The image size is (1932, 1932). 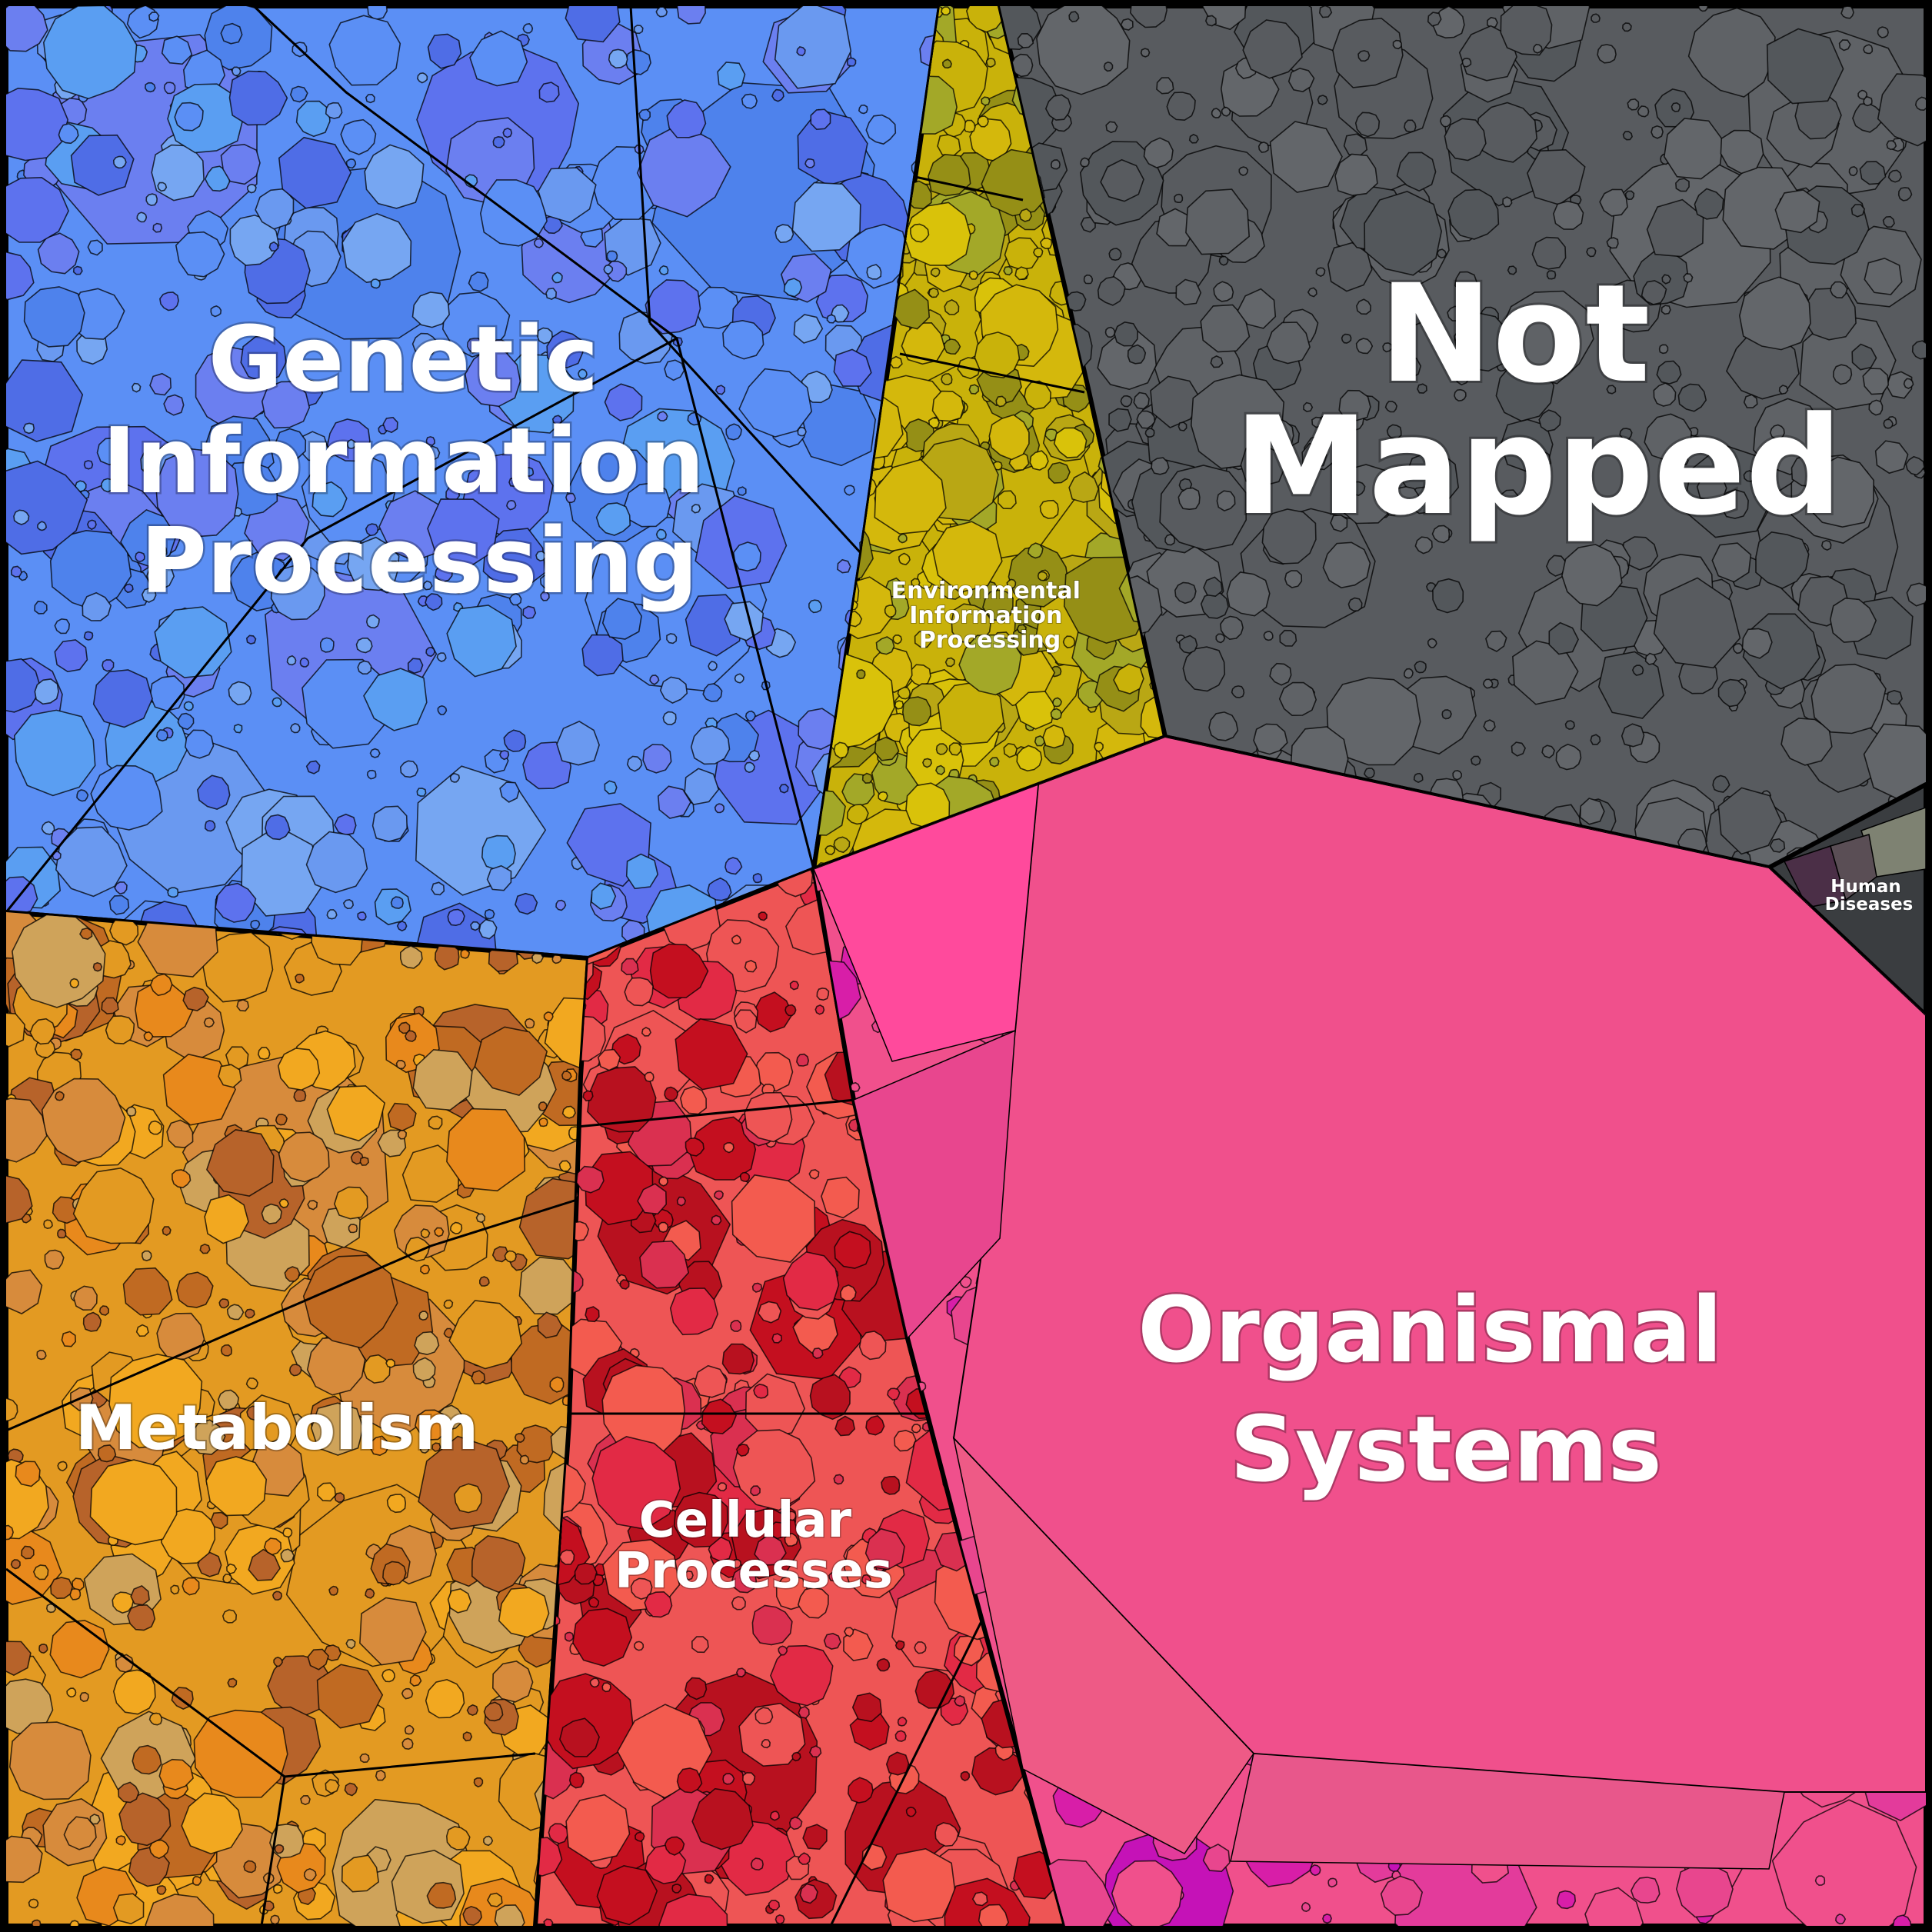 What do you see at coordinates (1869, 895) in the screenshot?
I see `label-human-diseases: Human Diseases` at bounding box center [1869, 895].